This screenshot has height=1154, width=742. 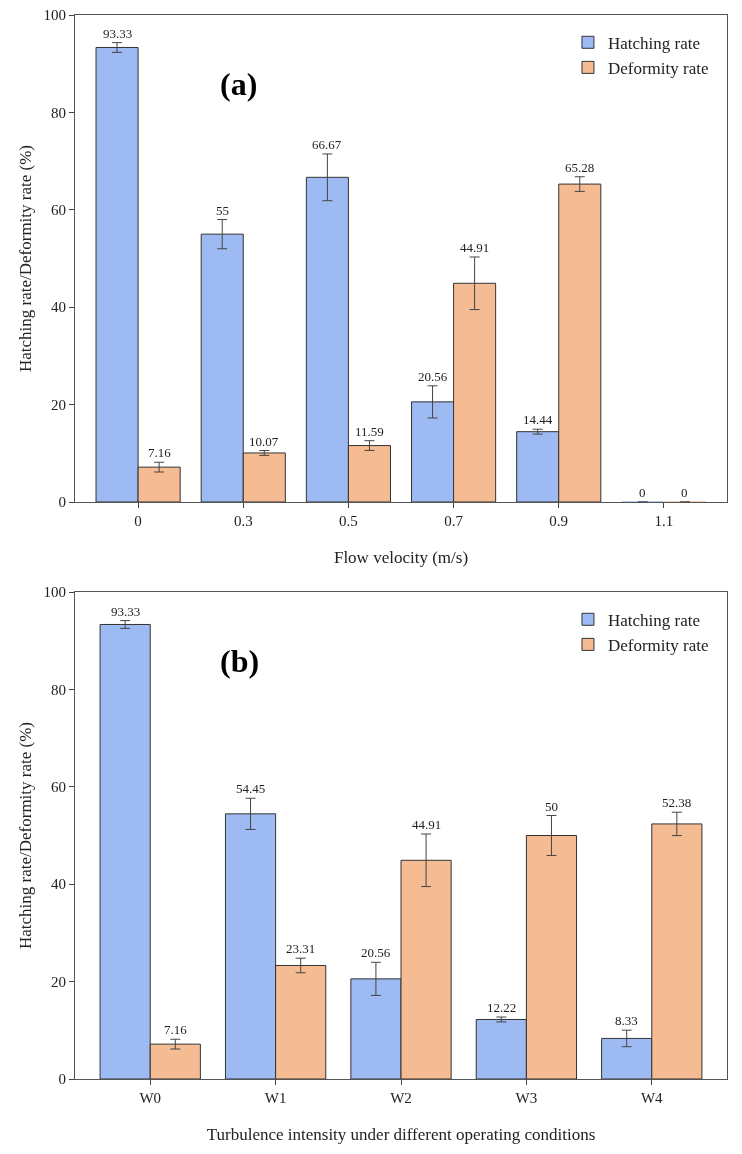 What do you see at coordinates (240, 661) in the screenshot?
I see `annotation: (b)` at bounding box center [240, 661].